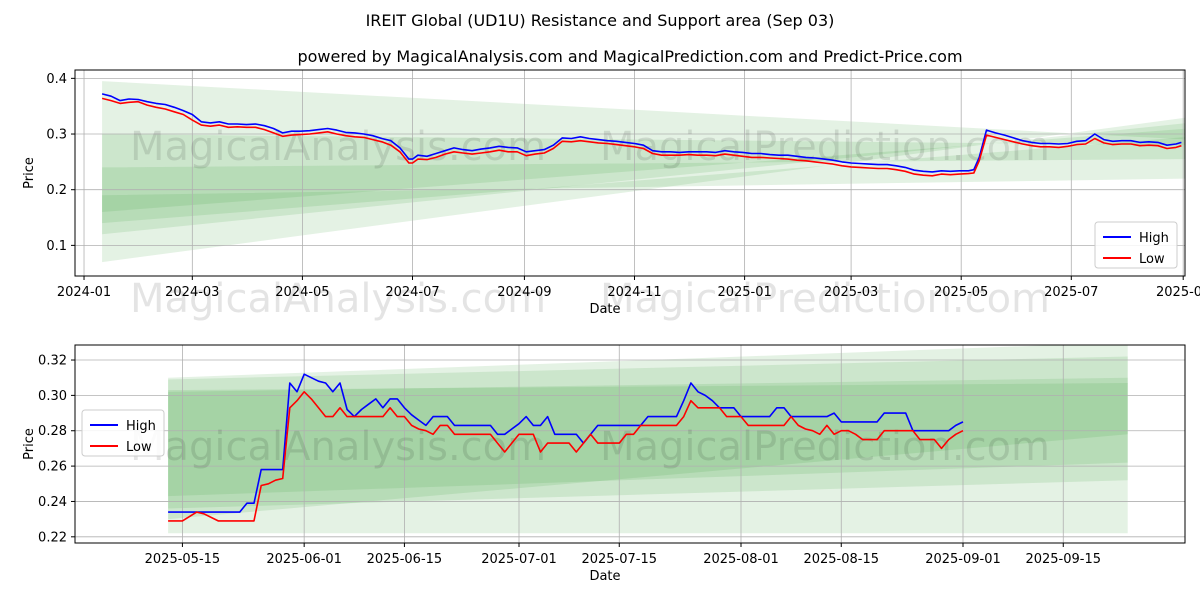 This screenshot has height=600, width=1200. Describe the element at coordinates (56, 79) in the screenshot. I see `y-tick-label: 0.4` at that location.